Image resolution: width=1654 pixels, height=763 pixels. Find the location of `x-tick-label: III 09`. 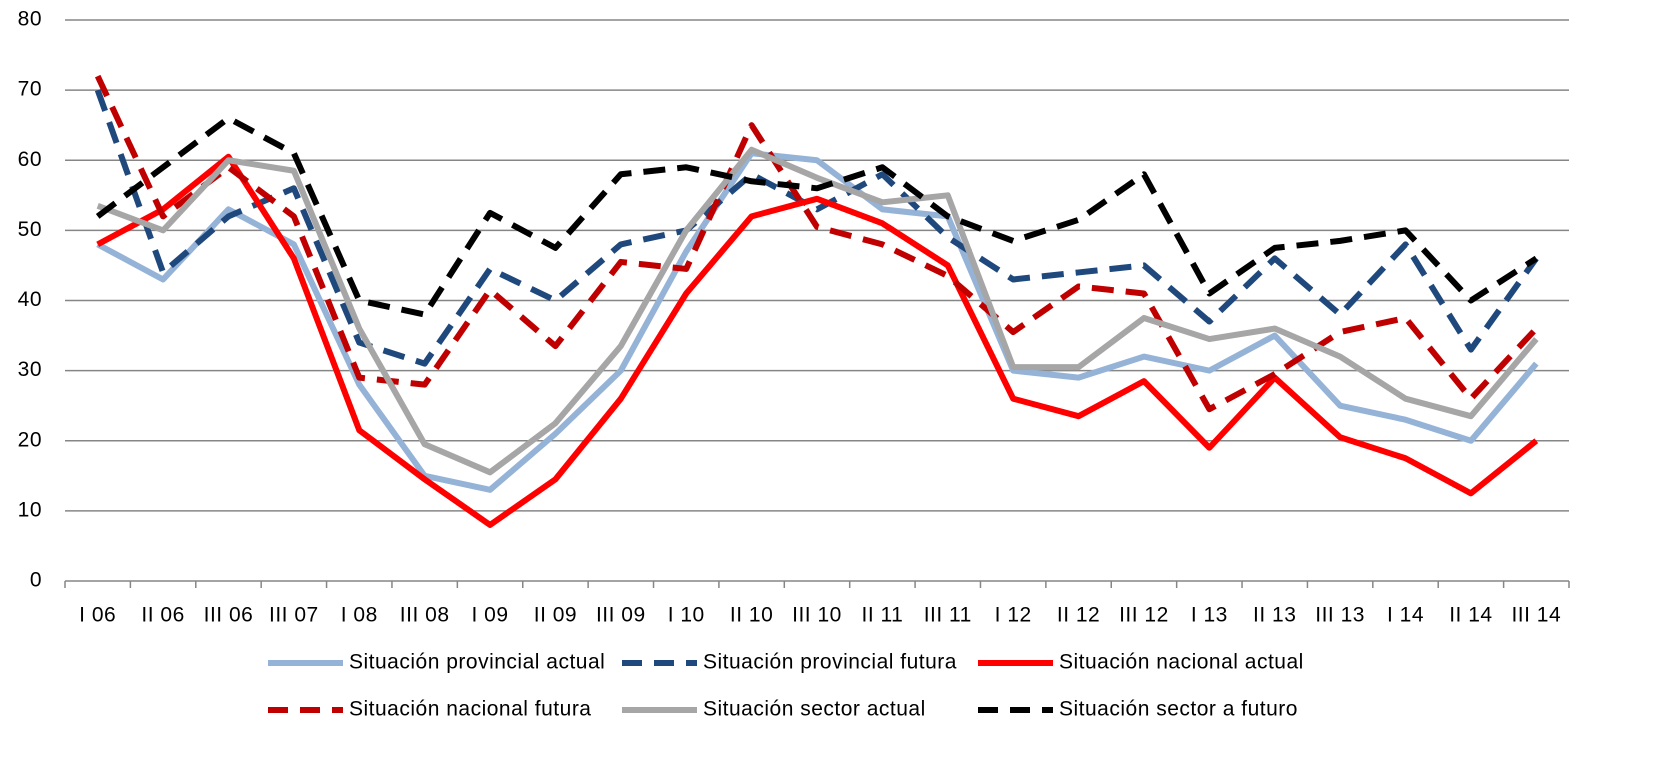

x-tick-label: III 09 is located at coordinates (621, 615).